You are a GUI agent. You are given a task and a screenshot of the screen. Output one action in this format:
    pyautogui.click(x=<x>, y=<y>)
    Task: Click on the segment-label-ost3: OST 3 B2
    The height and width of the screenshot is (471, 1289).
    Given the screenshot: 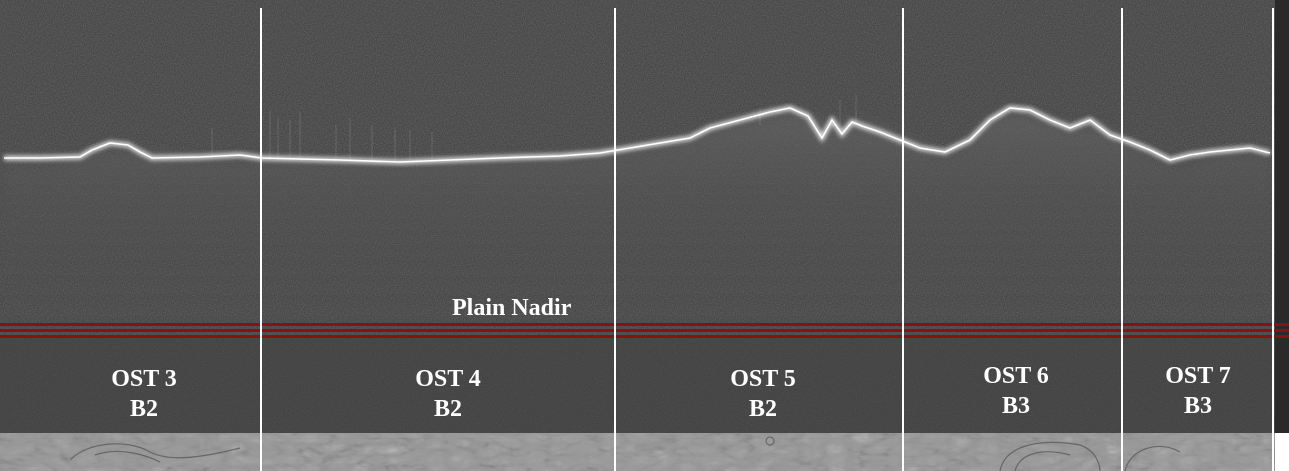 What is the action you would take?
    pyautogui.click(x=144, y=394)
    